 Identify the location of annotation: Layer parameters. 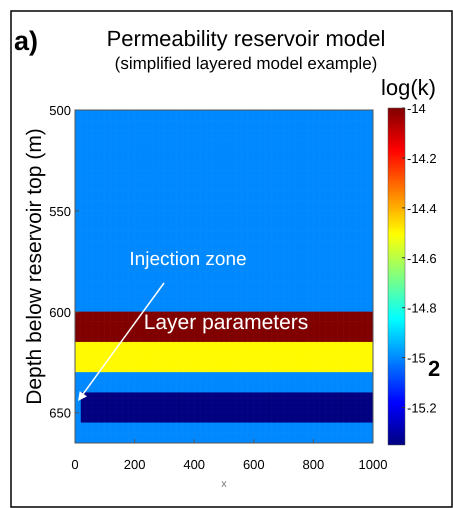
(226, 322).